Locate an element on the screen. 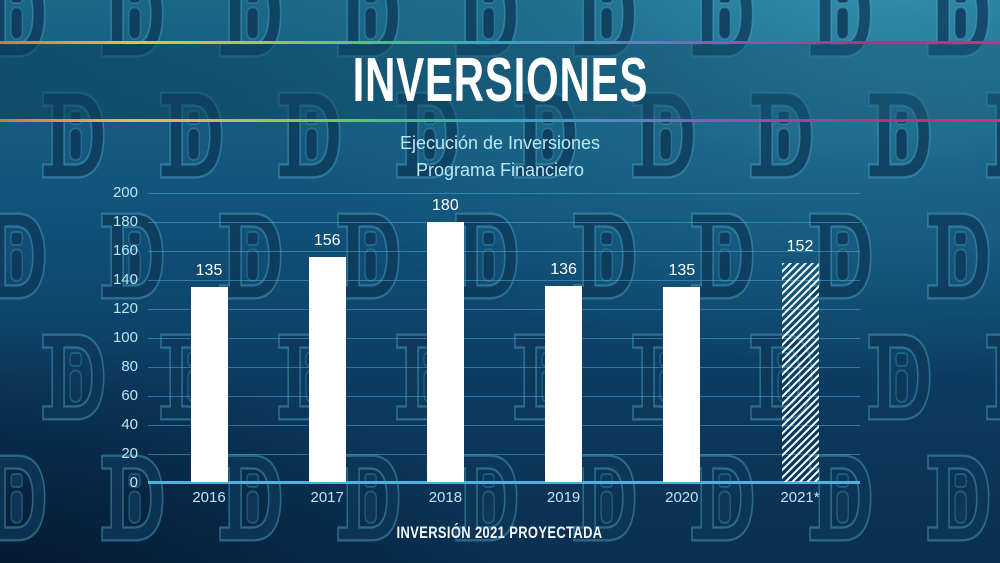  y-axis-tick-label: 160 is located at coordinates (125, 250).